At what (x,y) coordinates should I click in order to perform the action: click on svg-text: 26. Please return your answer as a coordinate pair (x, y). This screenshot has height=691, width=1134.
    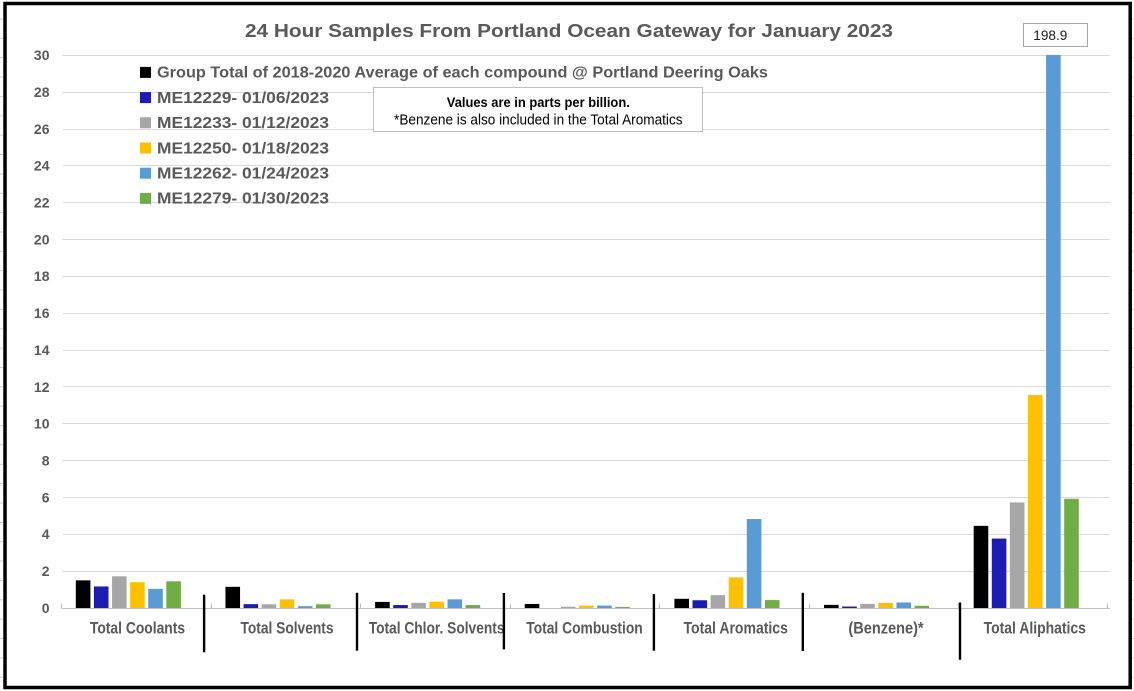
    Looking at the image, I should click on (42, 129).